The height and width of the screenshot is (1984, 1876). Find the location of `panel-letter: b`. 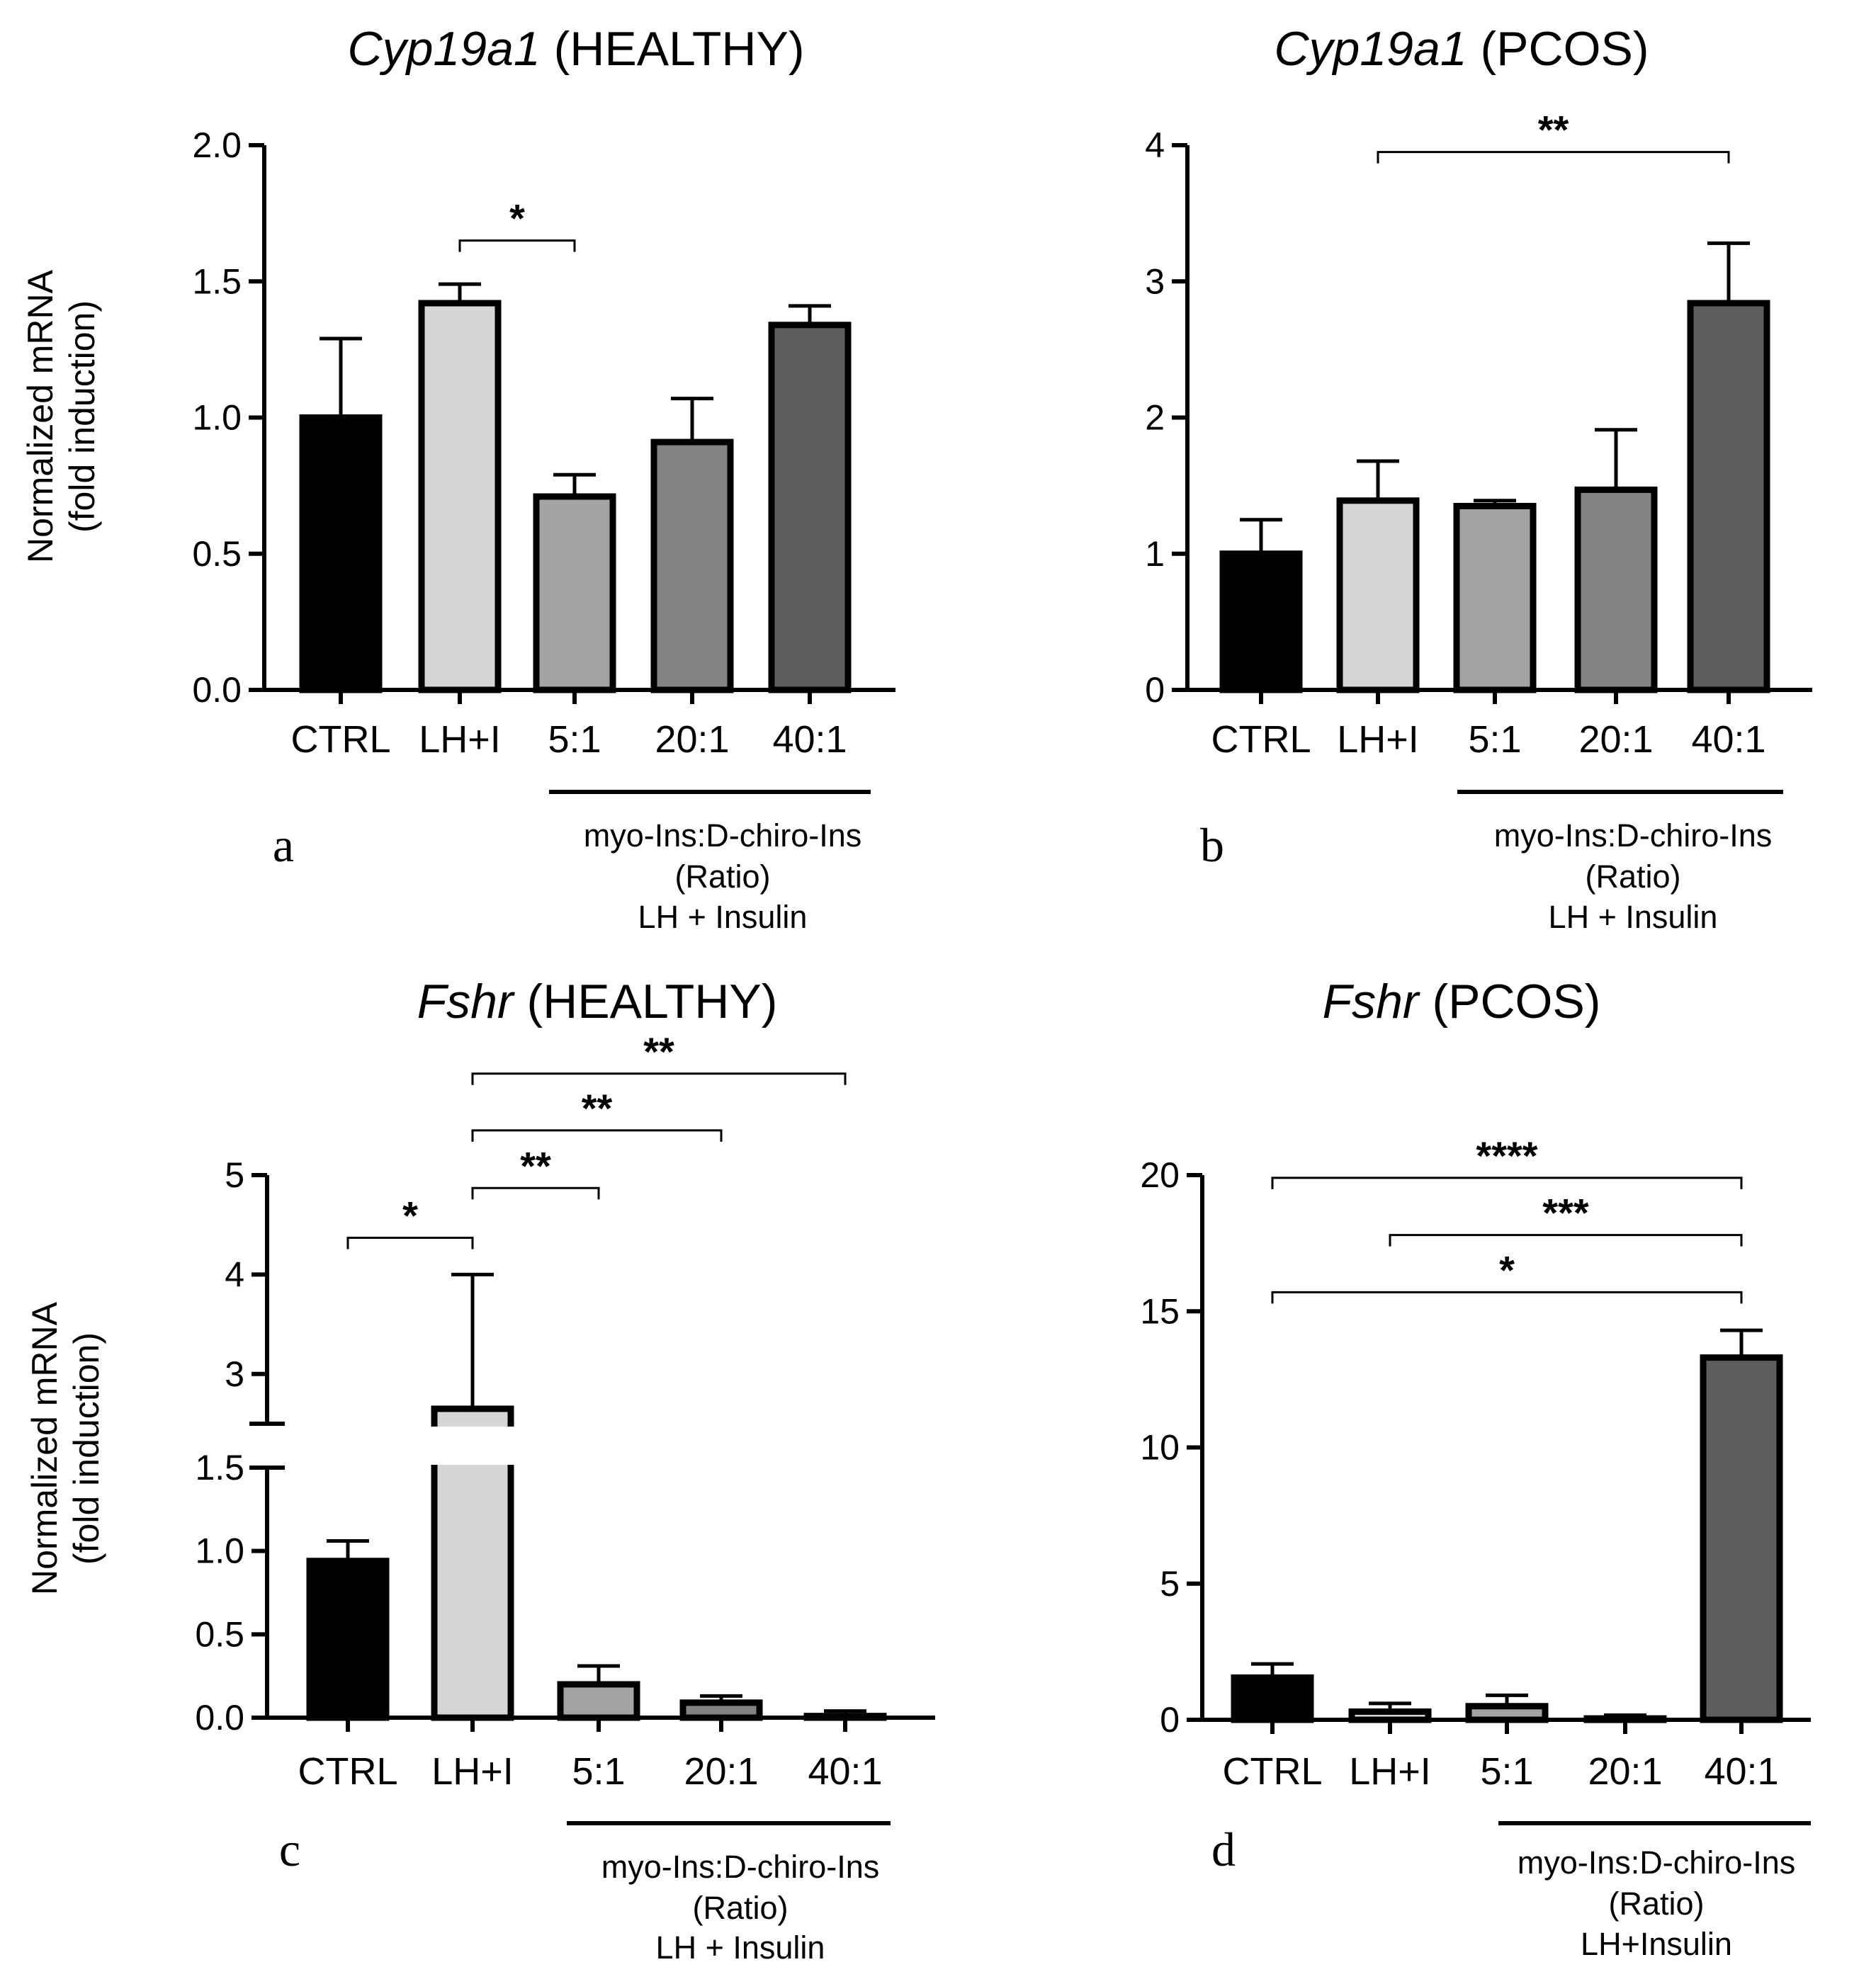

panel-letter: b is located at coordinates (1212, 845).